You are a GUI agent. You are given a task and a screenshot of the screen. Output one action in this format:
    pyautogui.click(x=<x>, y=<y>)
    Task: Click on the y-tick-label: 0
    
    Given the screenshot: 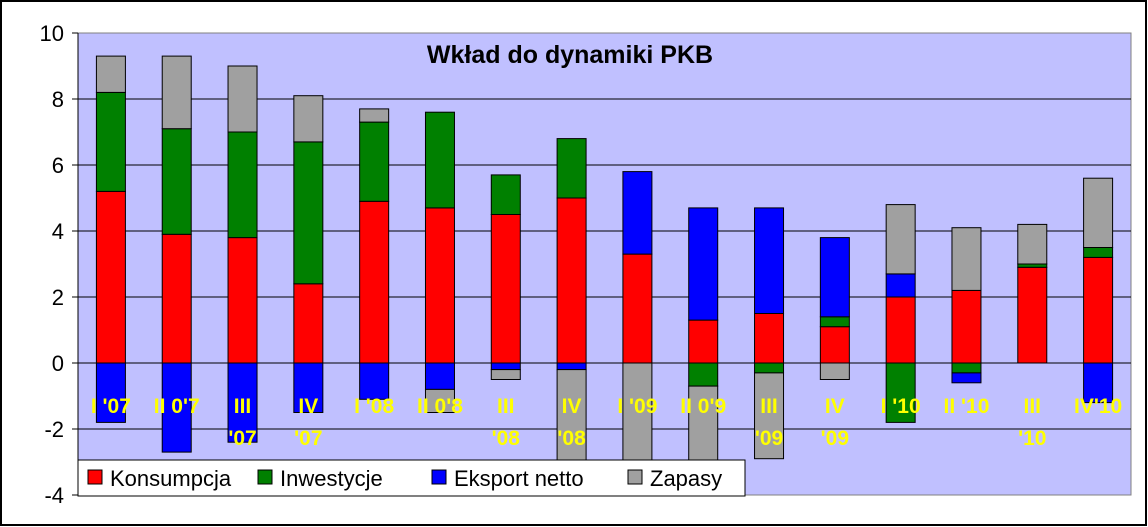 What is the action you would take?
    pyautogui.click(x=58, y=363)
    